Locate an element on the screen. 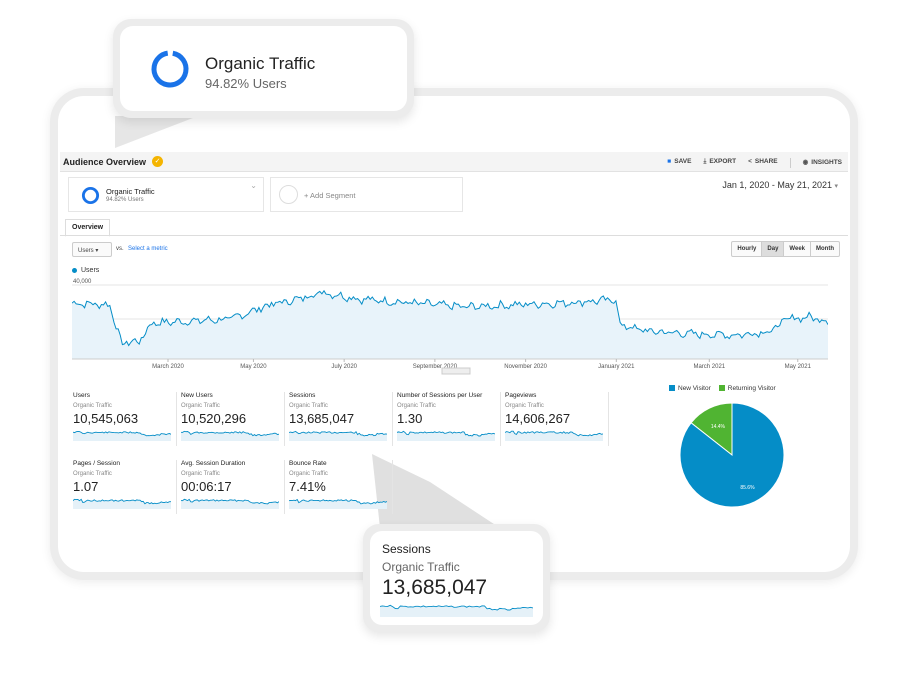  granularity-week: Week is located at coordinates (796, 249).